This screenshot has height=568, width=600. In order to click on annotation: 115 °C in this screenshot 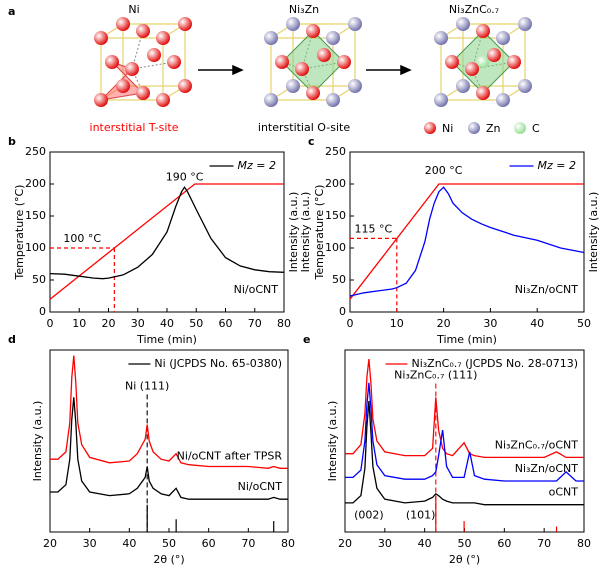, I will do `click(374, 228)`.